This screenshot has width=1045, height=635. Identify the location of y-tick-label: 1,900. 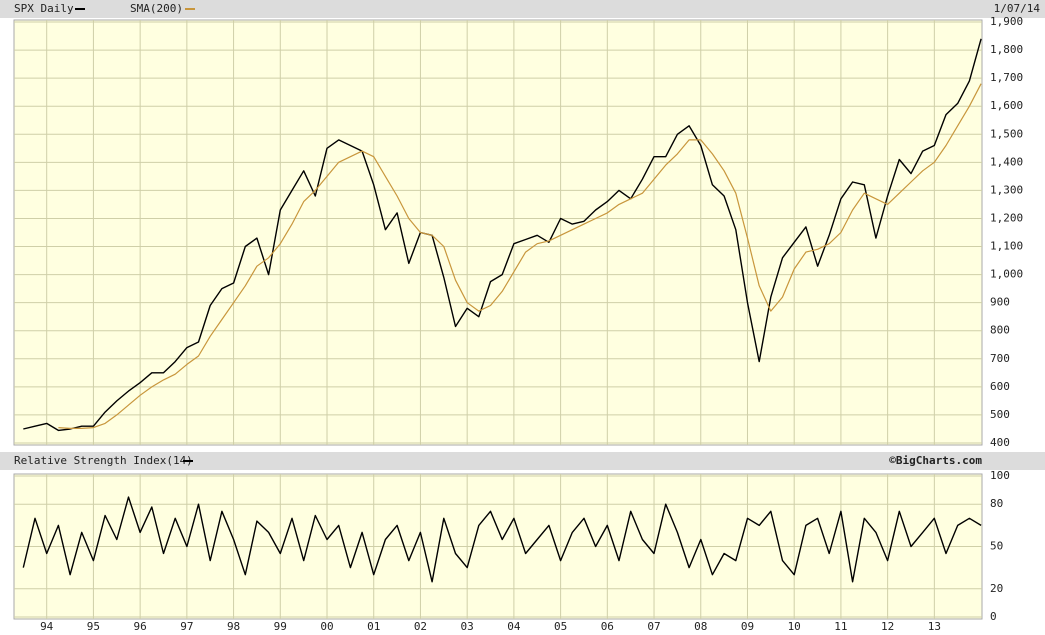
(1006, 21).